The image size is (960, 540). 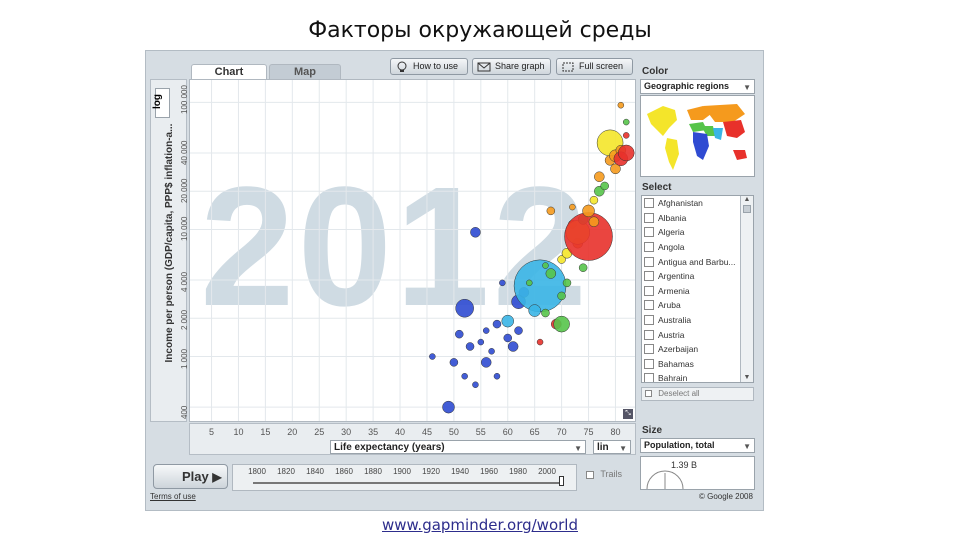 What do you see at coordinates (747, 209) in the screenshot?
I see `scroll-thumb` at bounding box center [747, 209].